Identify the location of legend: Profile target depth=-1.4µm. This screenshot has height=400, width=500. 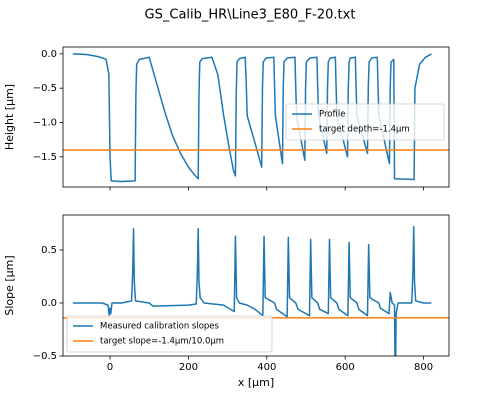
(365, 122).